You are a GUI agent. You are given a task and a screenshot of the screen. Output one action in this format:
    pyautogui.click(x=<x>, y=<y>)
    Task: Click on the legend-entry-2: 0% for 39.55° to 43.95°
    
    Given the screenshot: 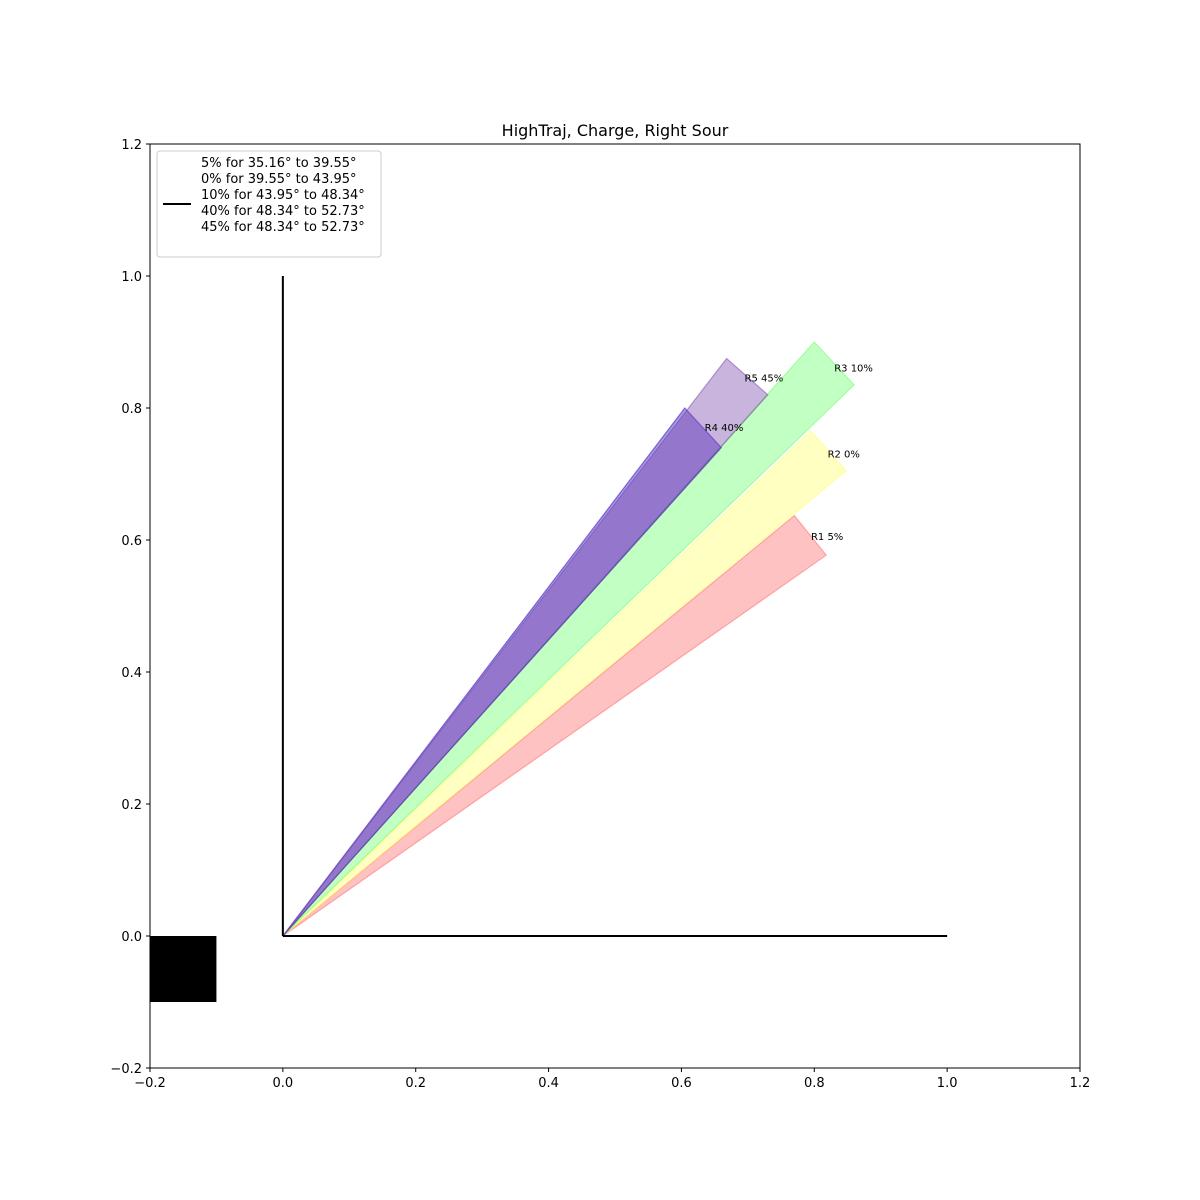 What is the action you would take?
    pyautogui.click(x=279, y=179)
    